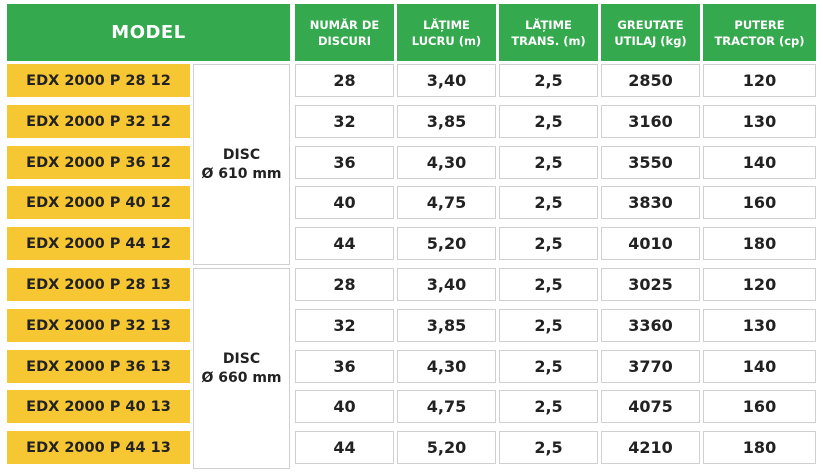  I want to click on model-name-cell: EDX 2000 P 28 12, so click(98, 80).